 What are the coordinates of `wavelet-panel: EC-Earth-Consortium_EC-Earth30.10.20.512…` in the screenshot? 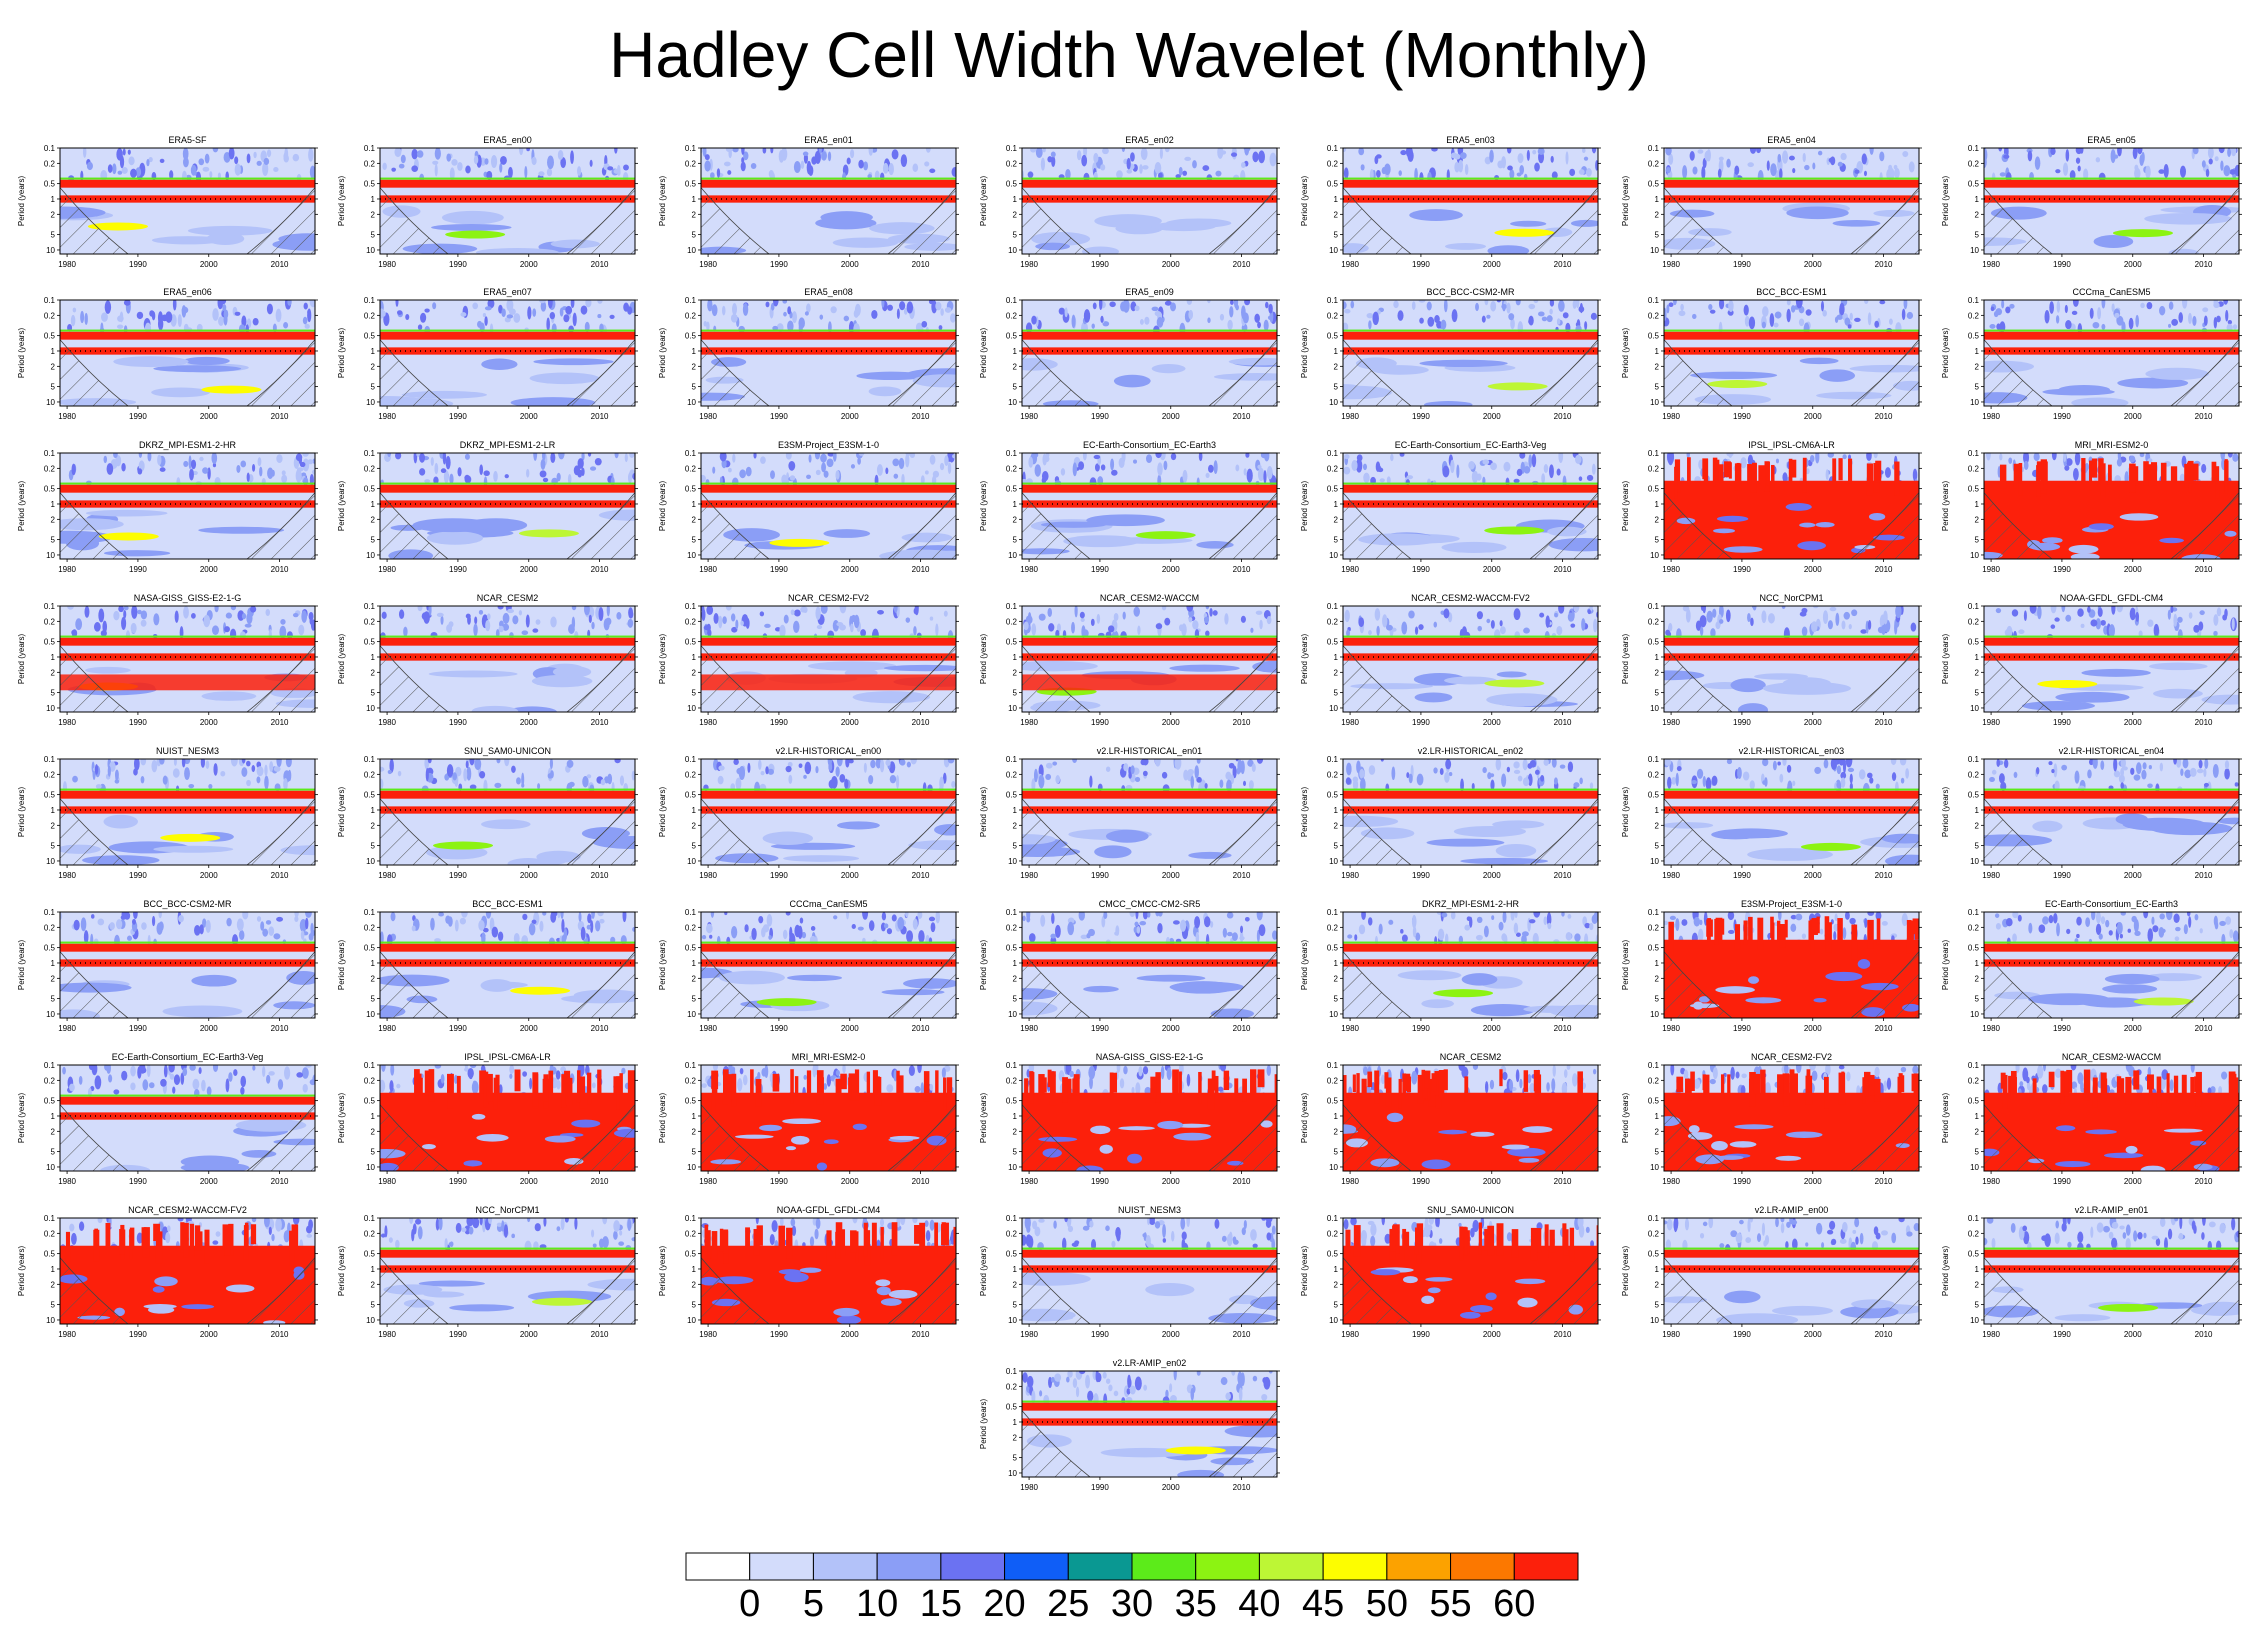 It's located at (2091, 966).